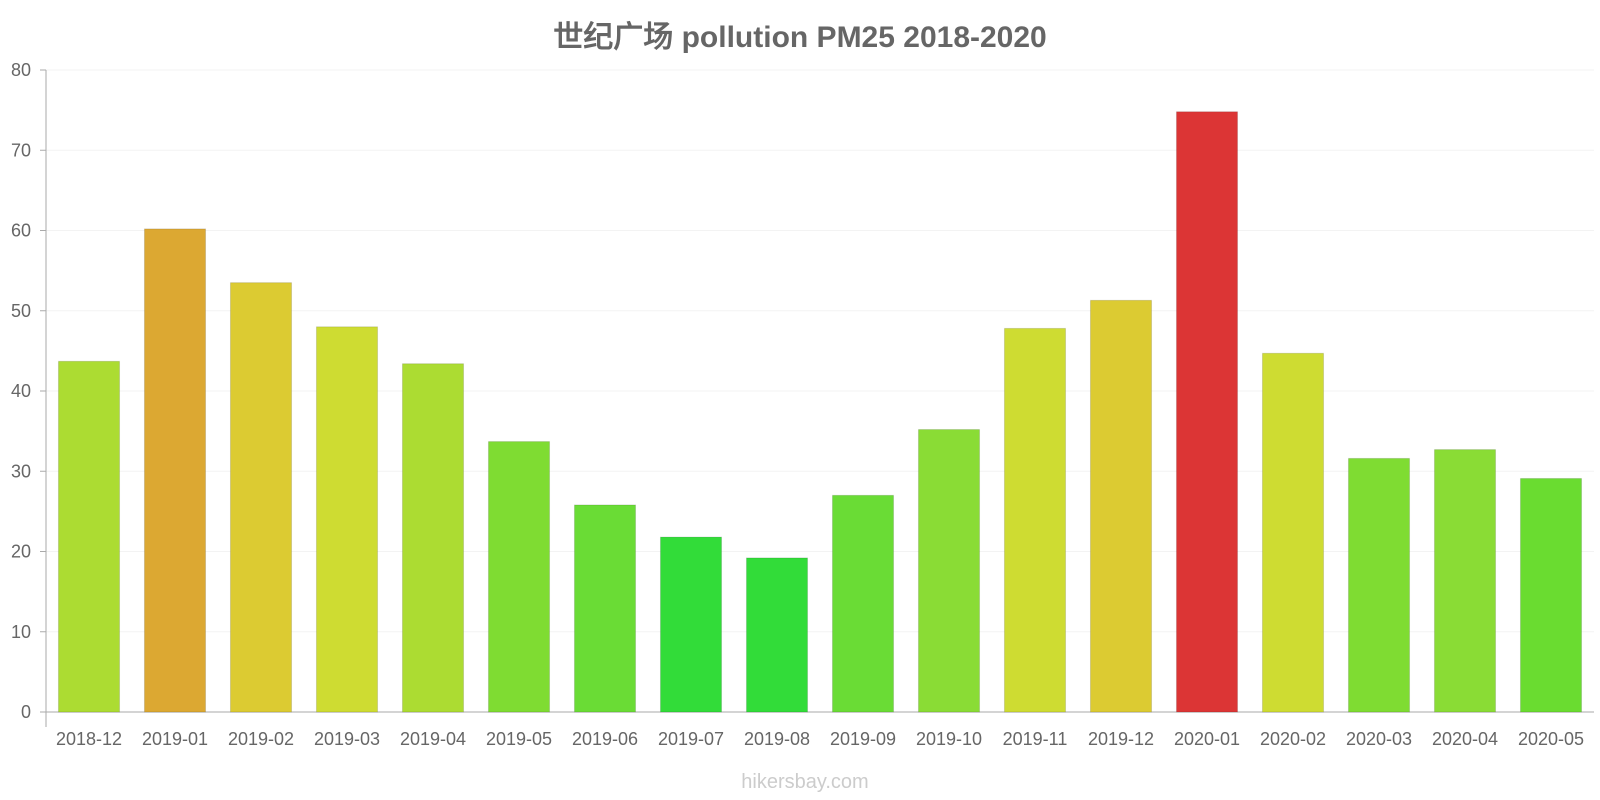  What do you see at coordinates (21, 231) in the screenshot?
I see `y-tick-label: 60` at bounding box center [21, 231].